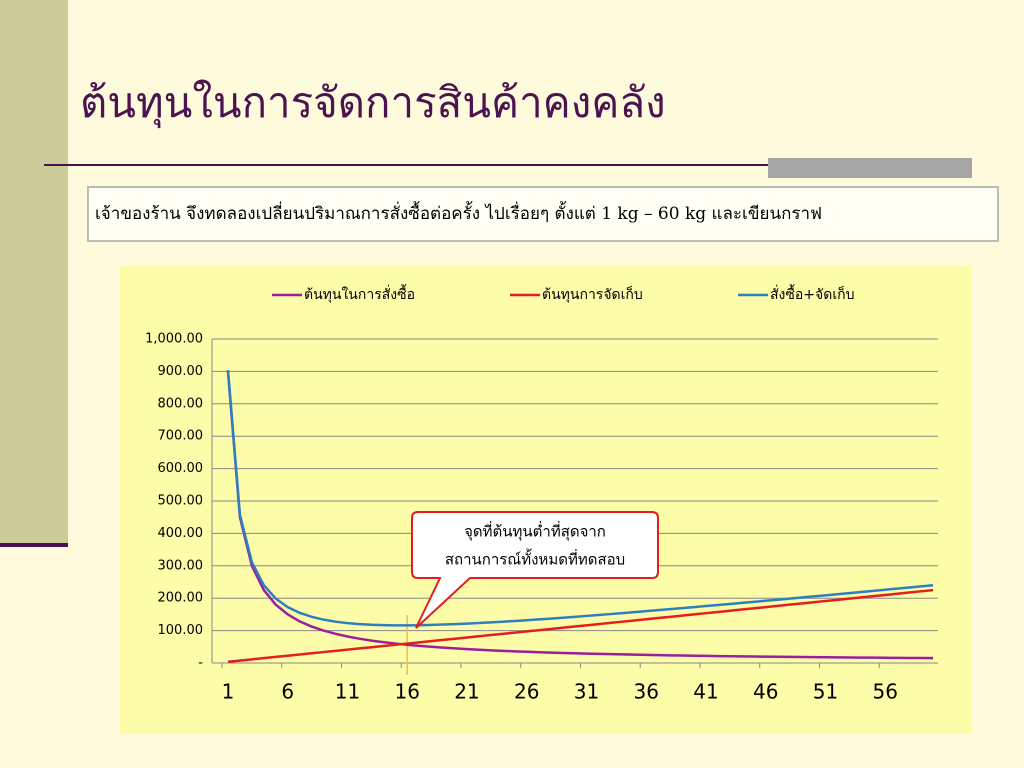  Describe the element at coordinates (586, 692) in the screenshot. I see `x-tick-label: 31` at that location.